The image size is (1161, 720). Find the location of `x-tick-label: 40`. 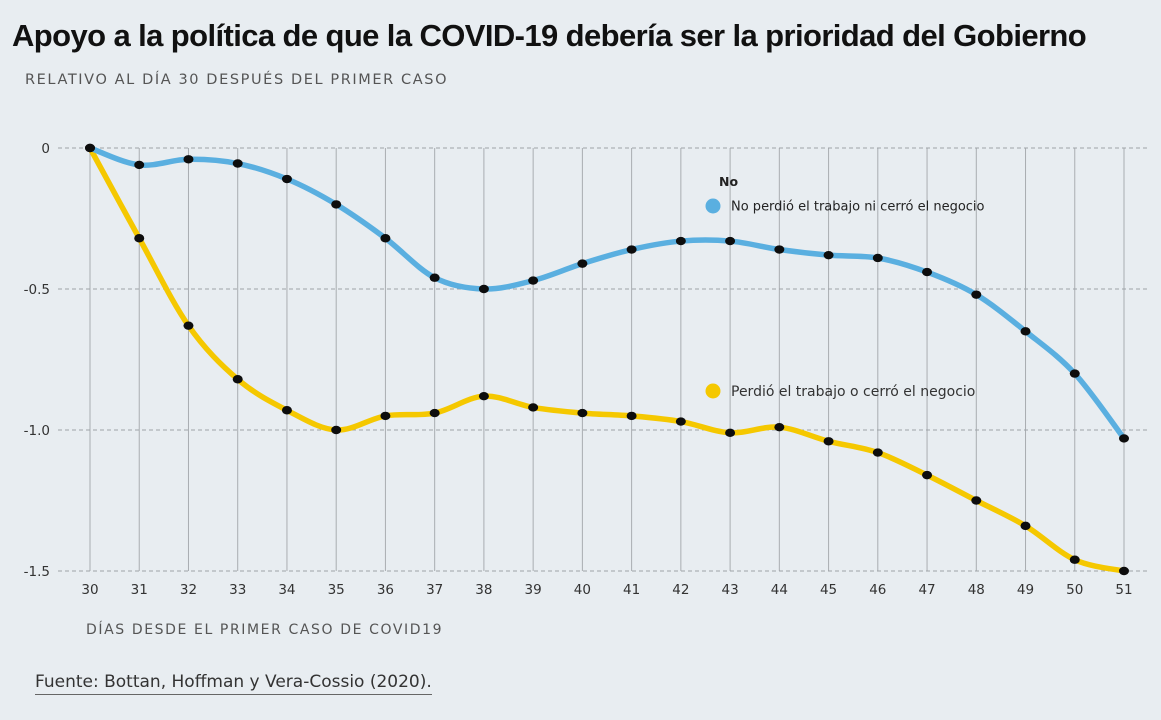

x-tick-label: 40 is located at coordinates (582, 590).